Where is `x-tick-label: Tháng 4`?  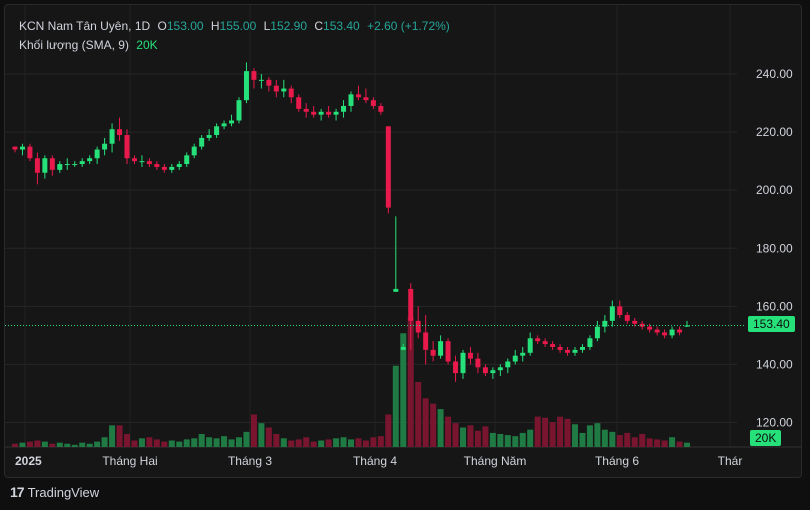
x-tick-label: Tháng 4 is located at coordinates (375, 461).